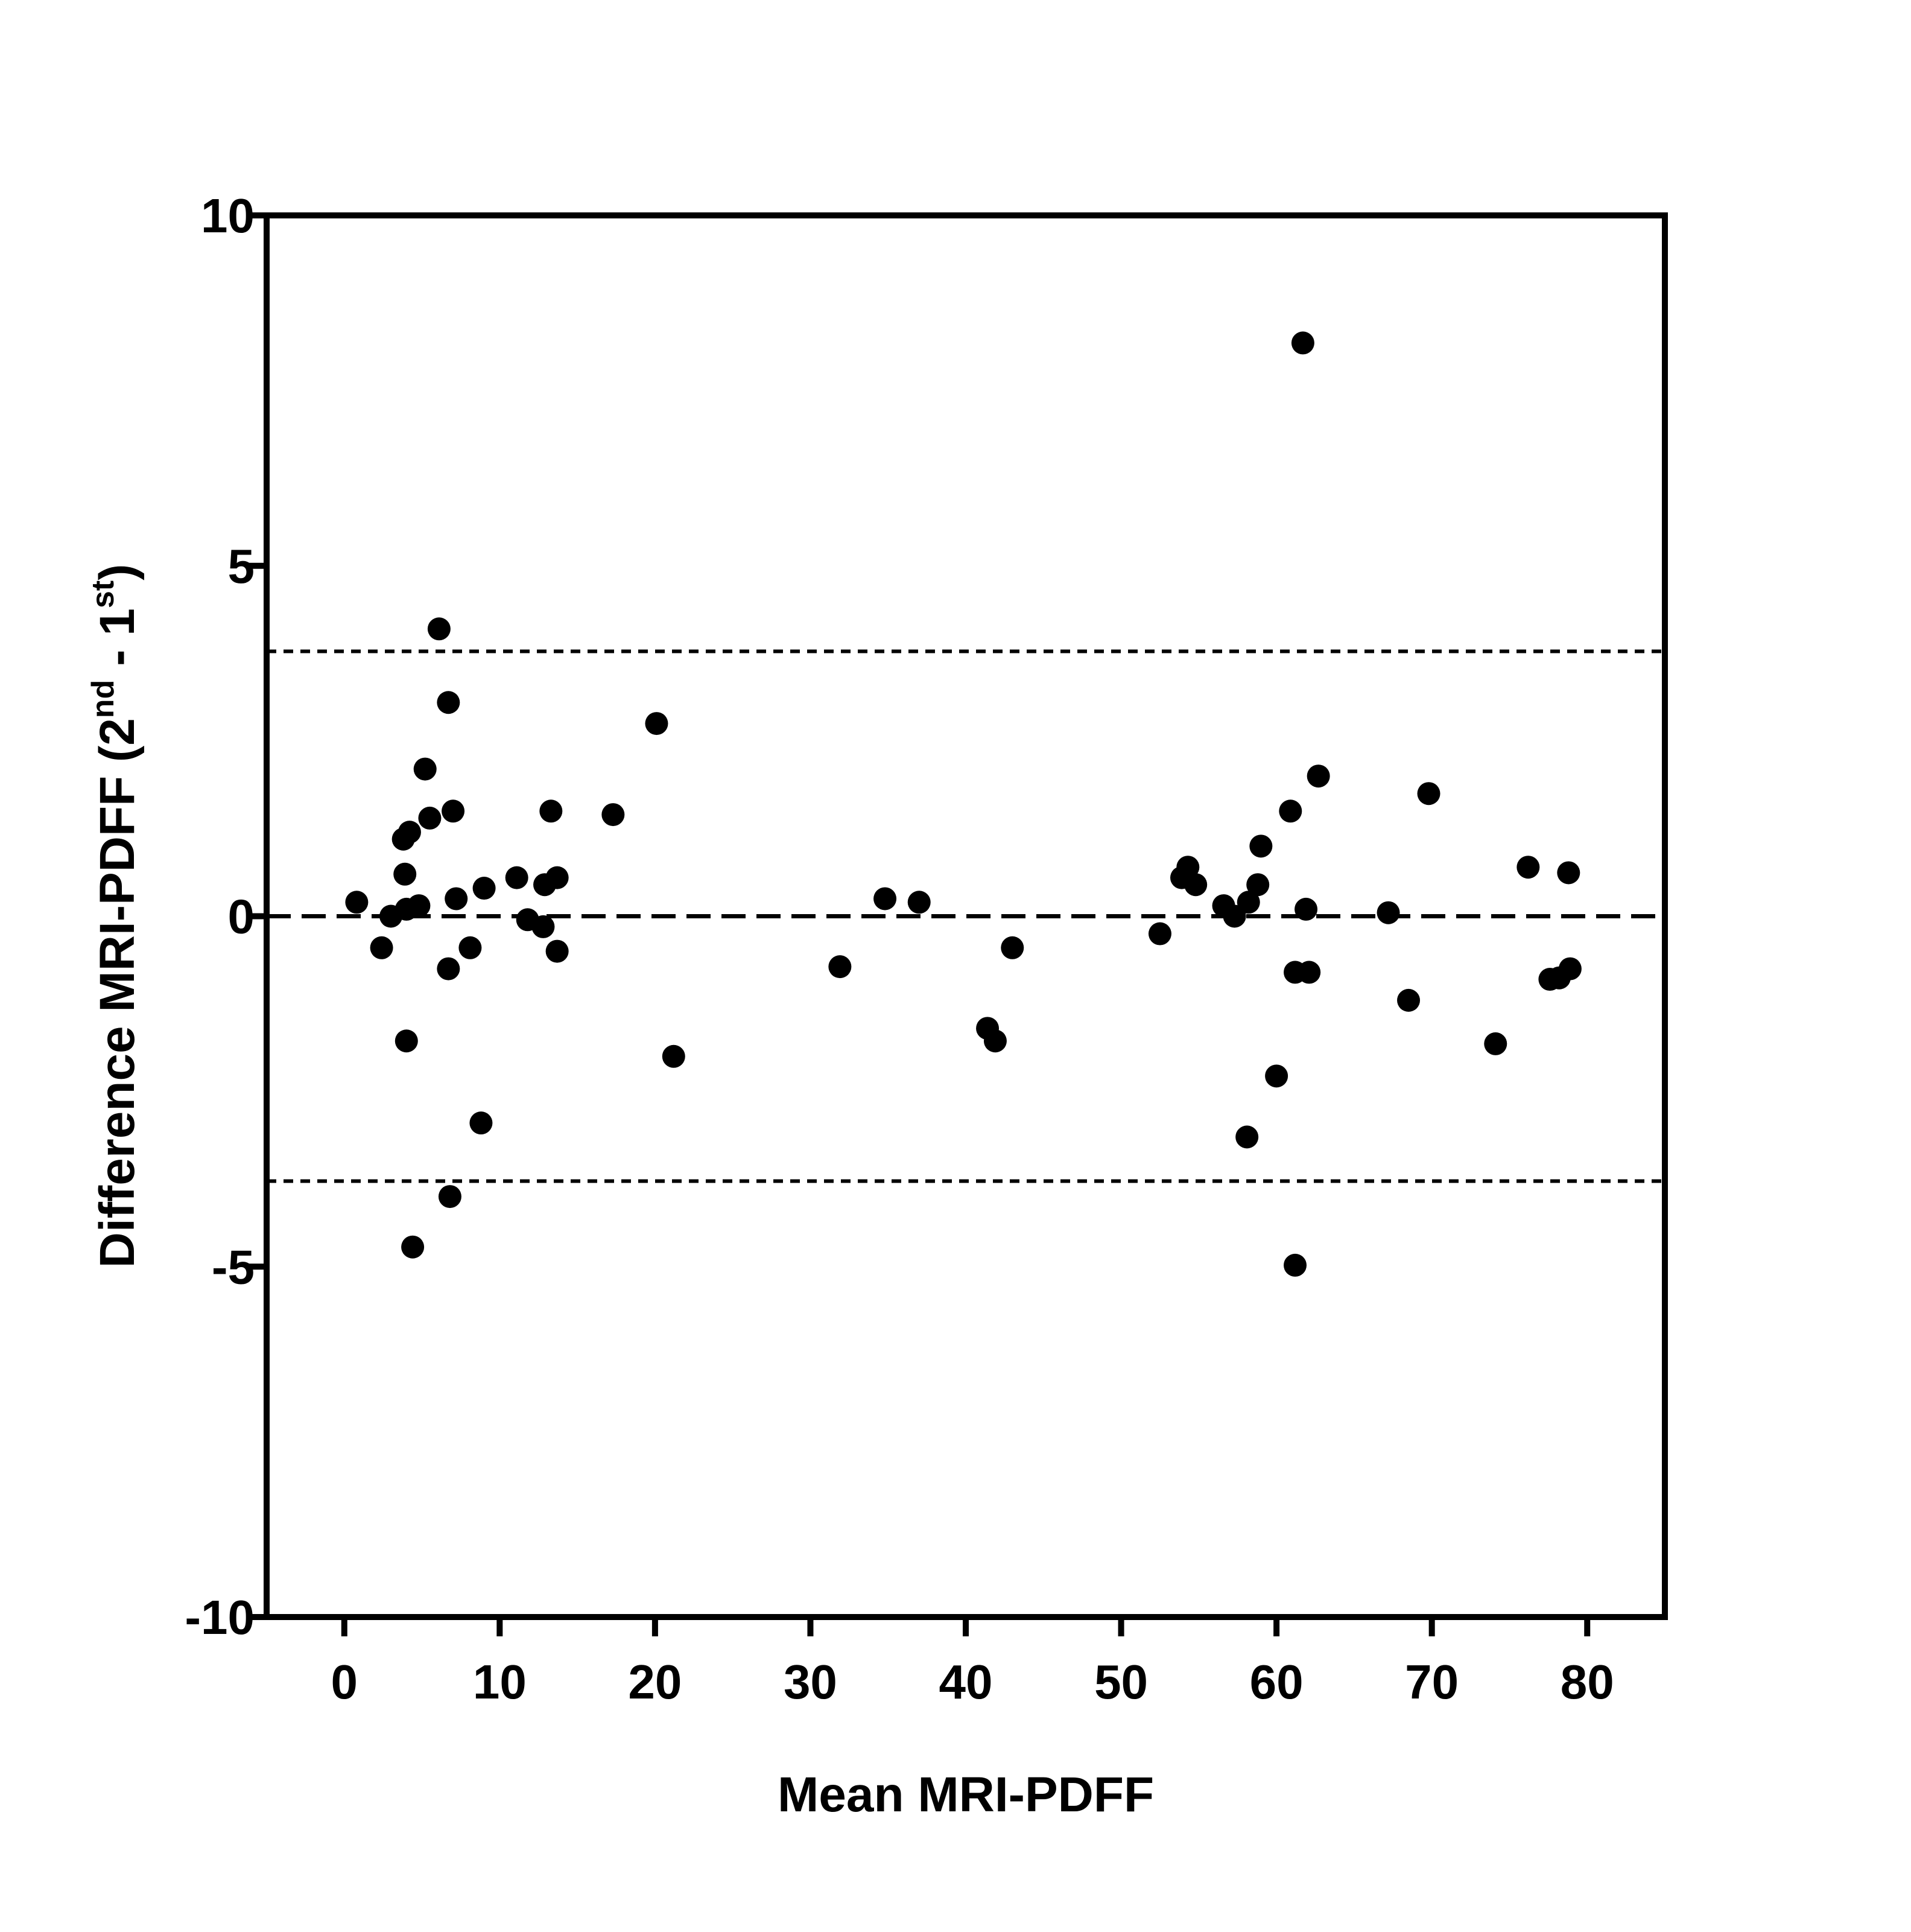  Describe the element at coordinates (228, 216) in the screenshot. I see `y-tick-label: 10` at that location.